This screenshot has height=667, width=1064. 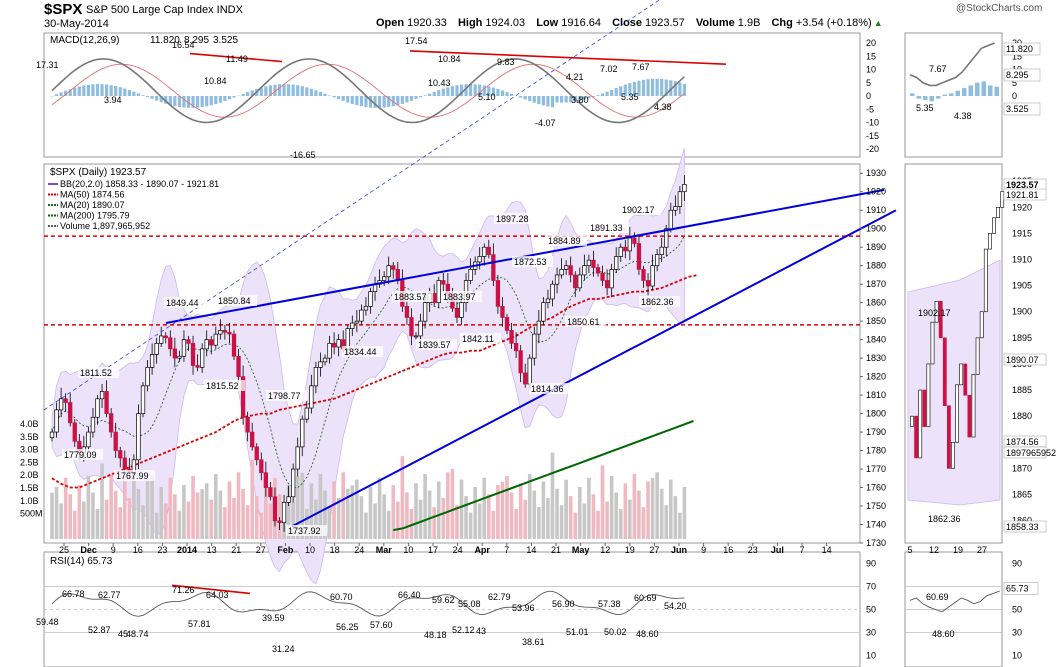 What do you see at coordinates (165, 40) in the screenshot?
I see `macd-legend-value: 11.820` at bounding box center [165, 40].